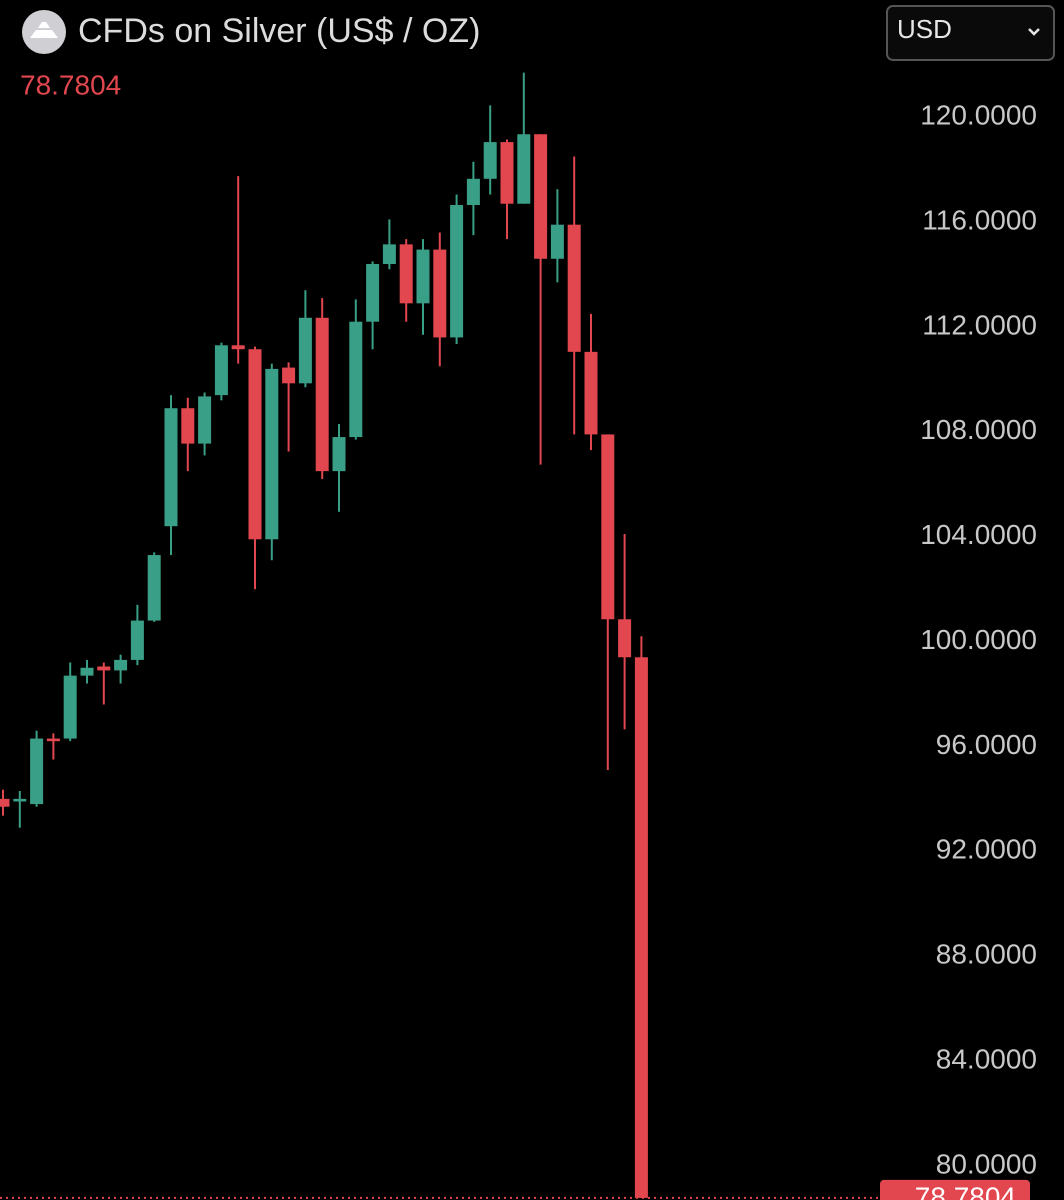 This screenshot has width=1064, height=1200. What do you see at coordinates (986, 849) in the screenshot?
I see `y-tick-label: 92.0000` at bounding box center [986, 849].